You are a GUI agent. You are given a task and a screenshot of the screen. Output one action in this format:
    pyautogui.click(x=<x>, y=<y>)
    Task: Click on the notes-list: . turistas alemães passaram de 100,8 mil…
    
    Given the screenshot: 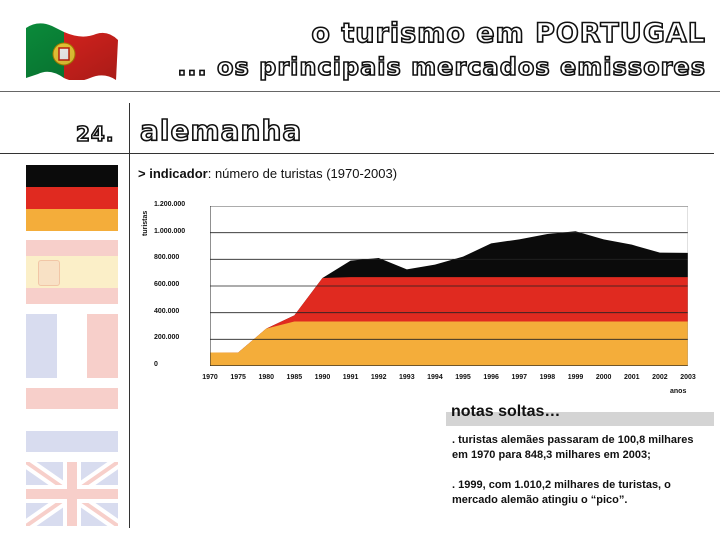 What is the action you would take?
    pyautogui.click(x=577, y=470)
    